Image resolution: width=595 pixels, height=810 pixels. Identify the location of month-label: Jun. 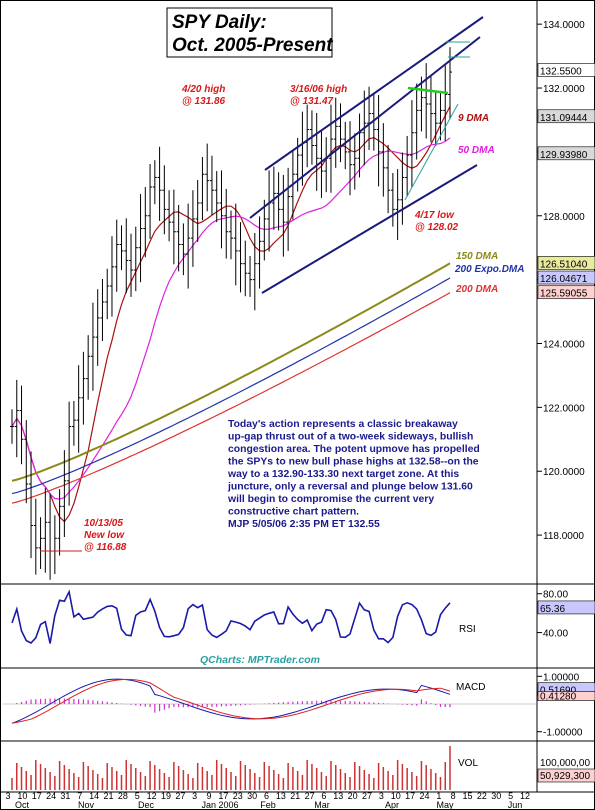
(515, 805).